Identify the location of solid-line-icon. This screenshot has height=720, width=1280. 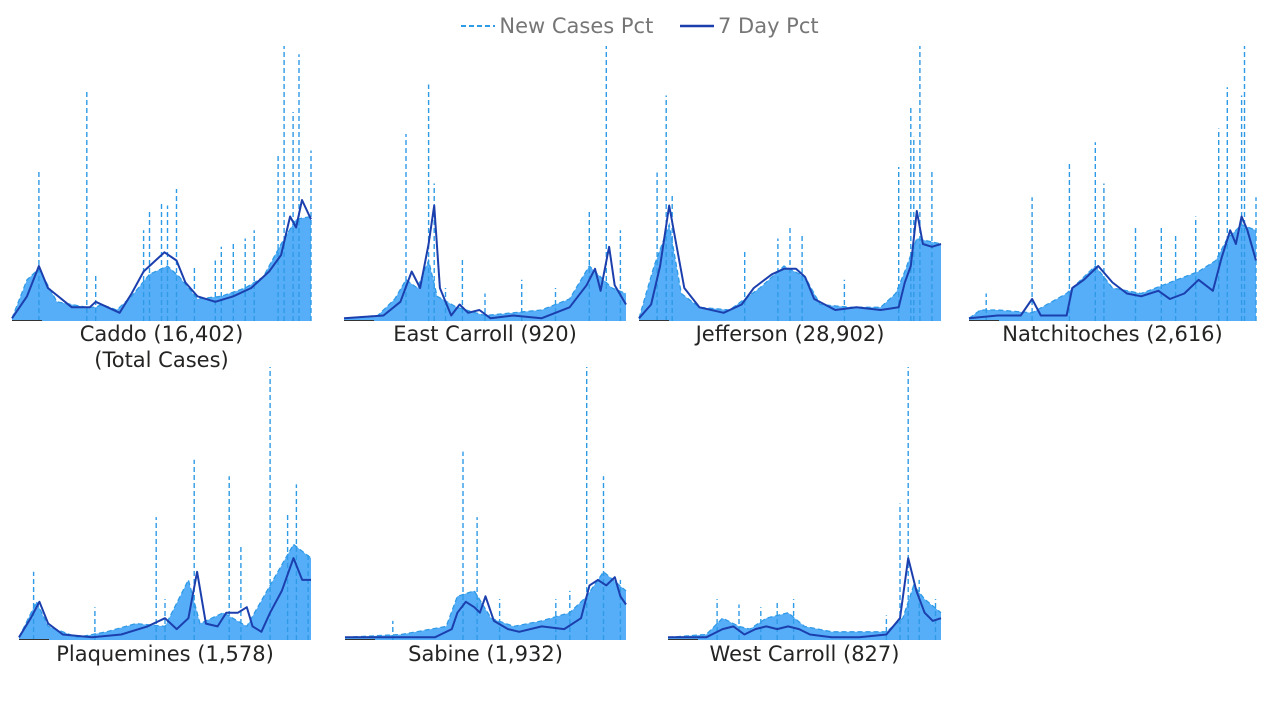
(697, 25).